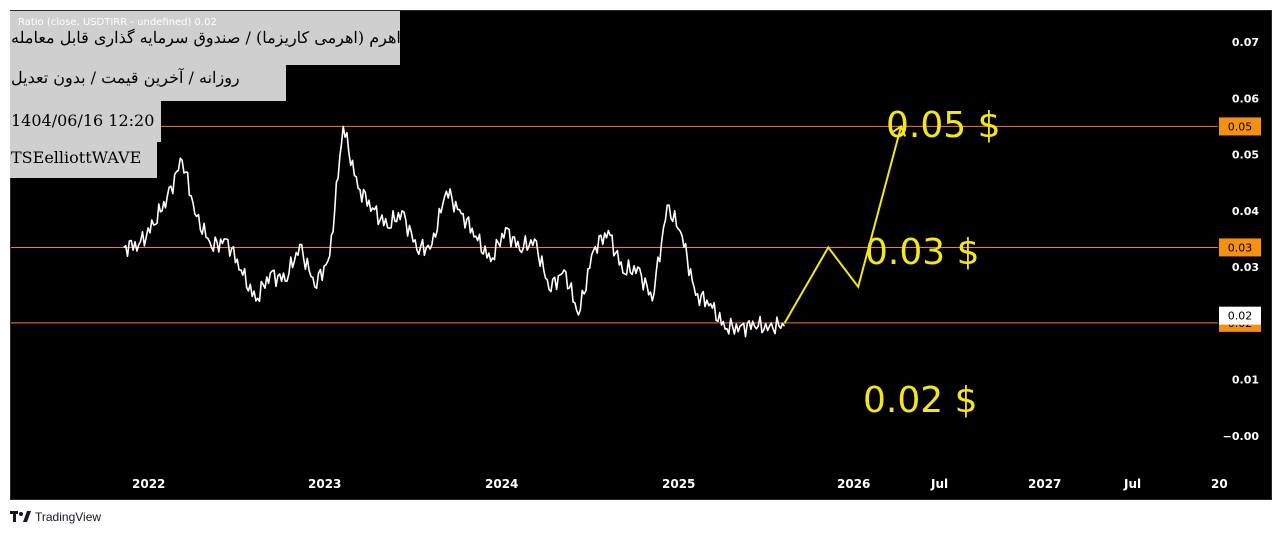 This screenshot has width=1282, height=535. Describe the element at coordinates (1241, 436) in the screenshot. I see `y-tick-label: −0.00` at that location.